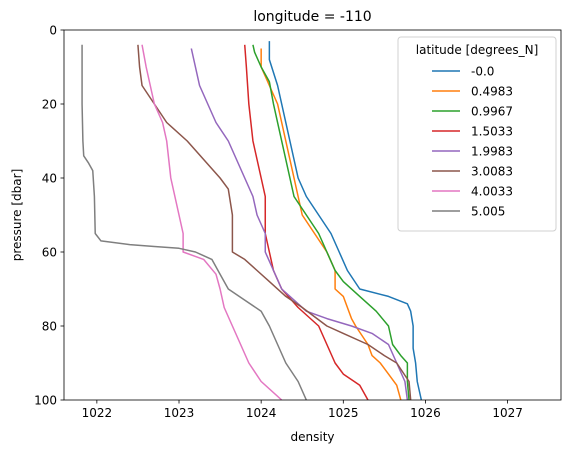 The height and width of the screenshot is (453, 571). I want to click on legend-title: latitude [degrees_N], so click(477, 50).